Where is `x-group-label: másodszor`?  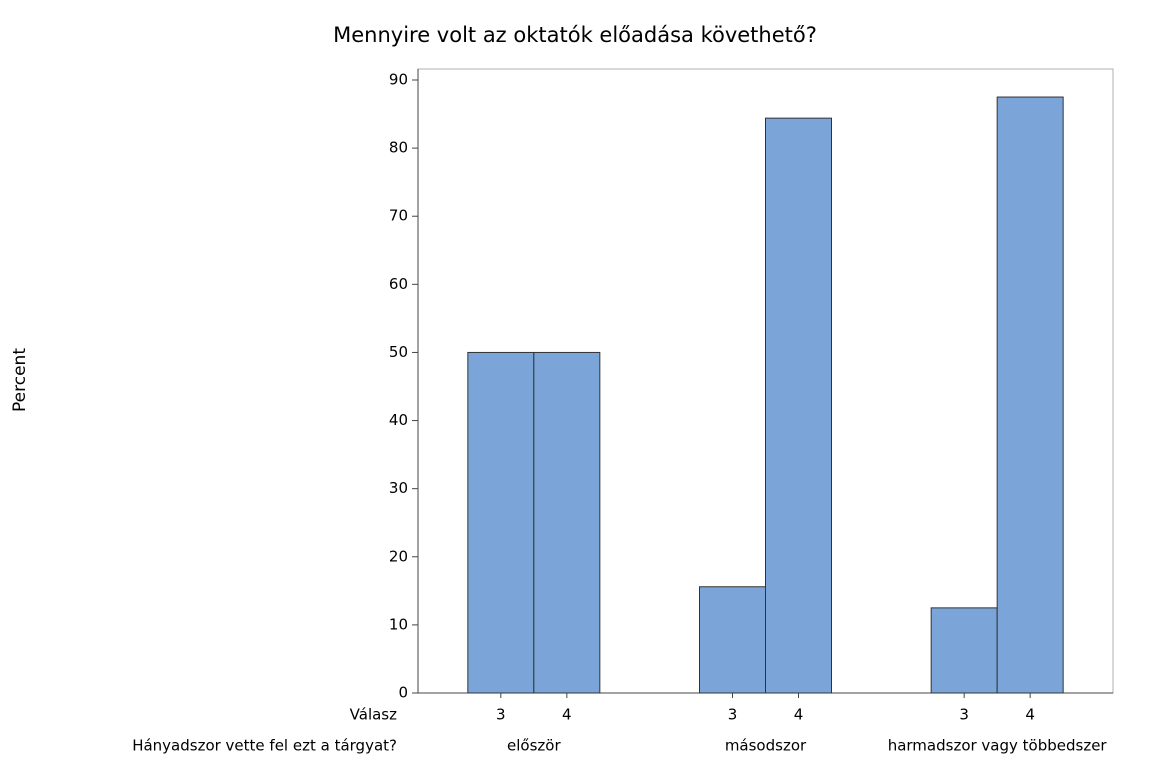
x-group-label: másodszor is located at coordinates (766, 746).